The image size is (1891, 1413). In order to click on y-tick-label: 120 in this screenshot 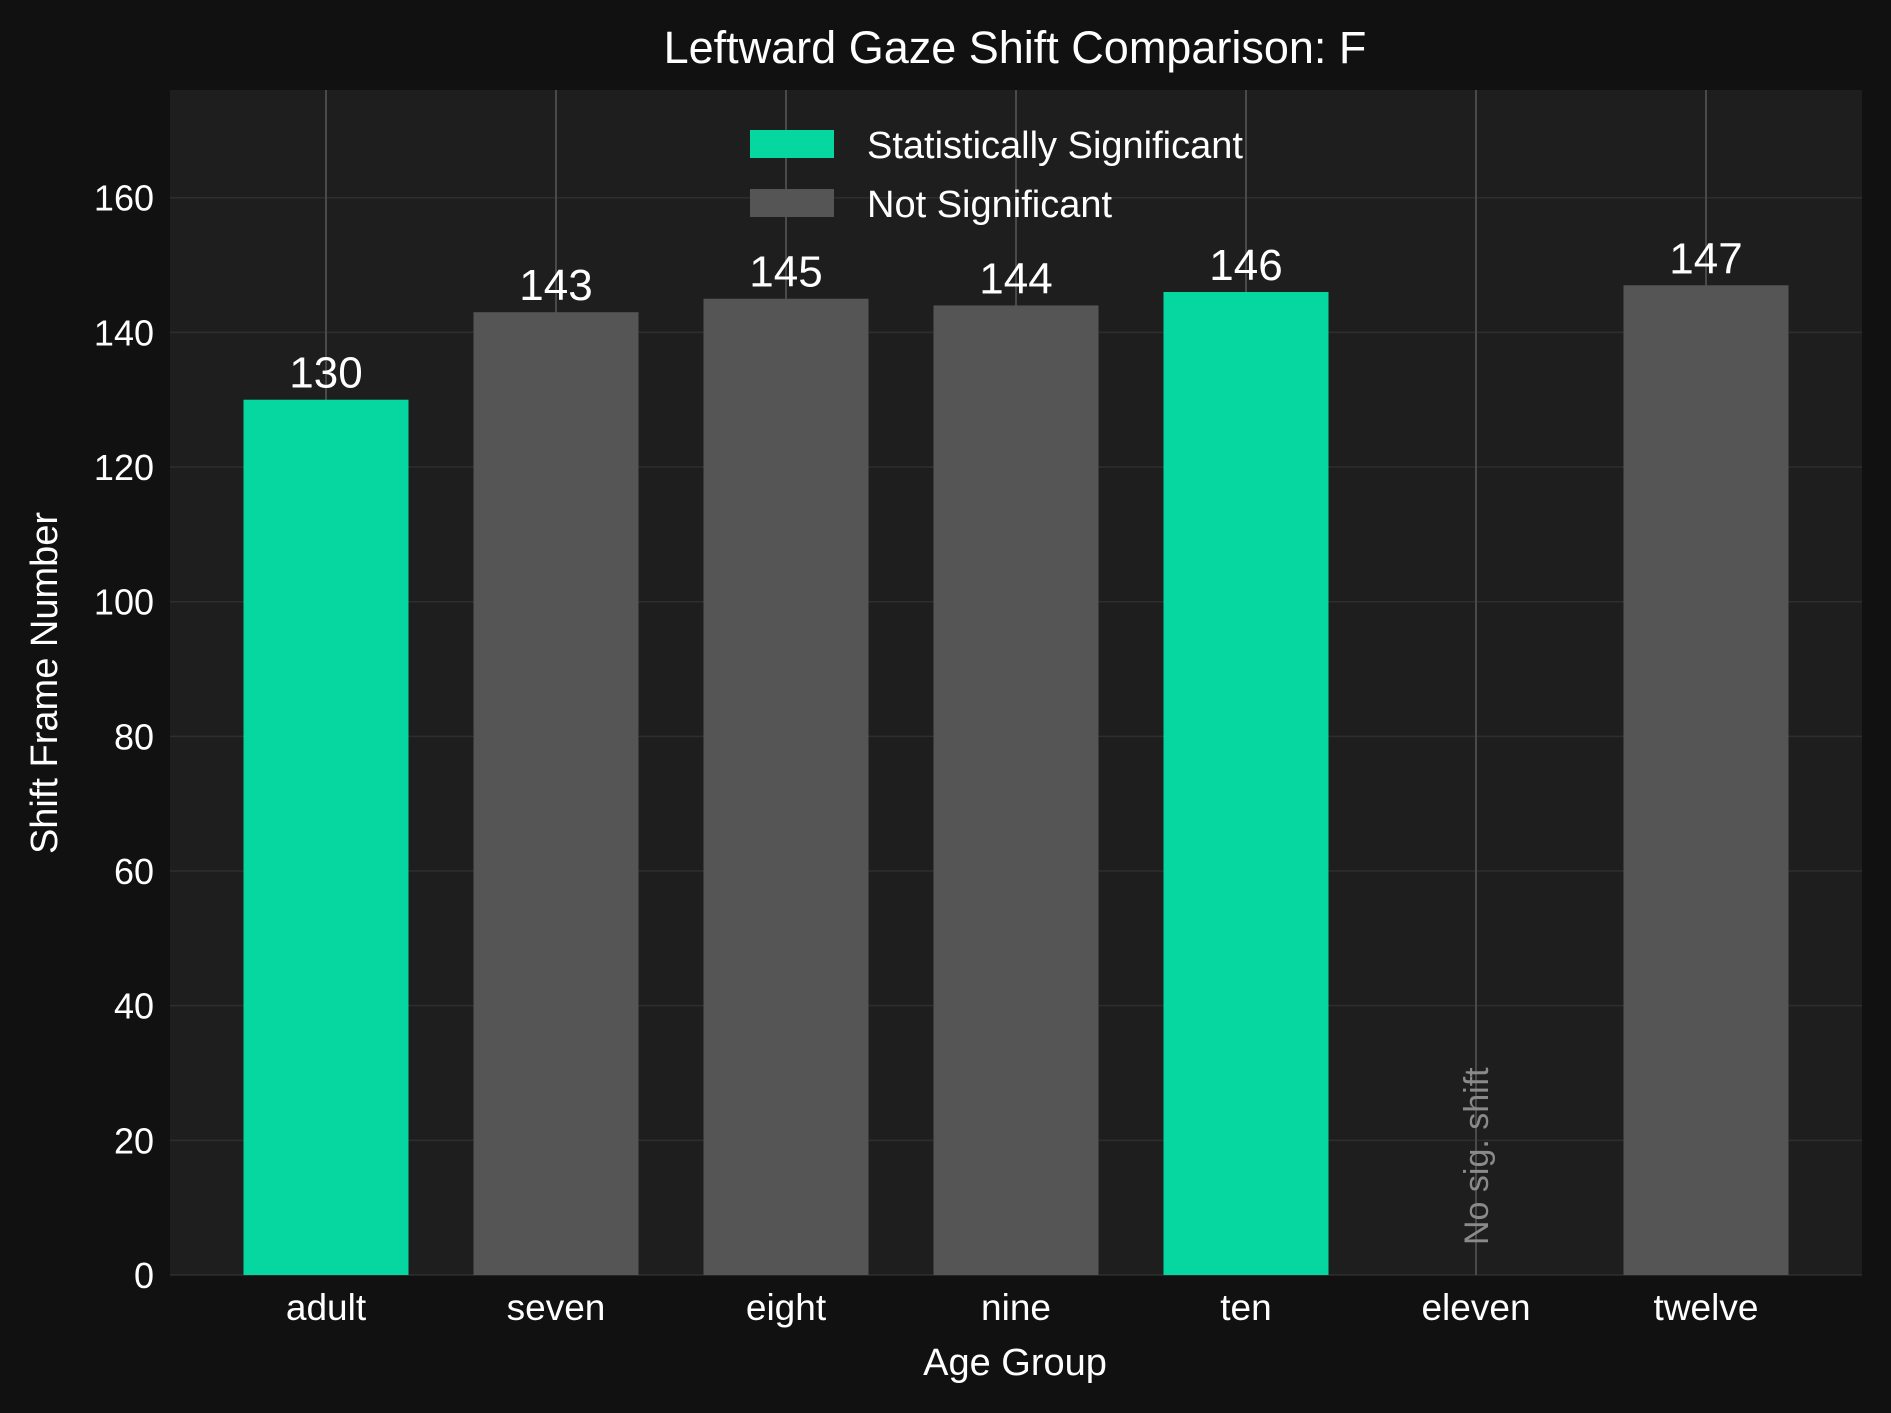, I will do `click(124, 467)`.